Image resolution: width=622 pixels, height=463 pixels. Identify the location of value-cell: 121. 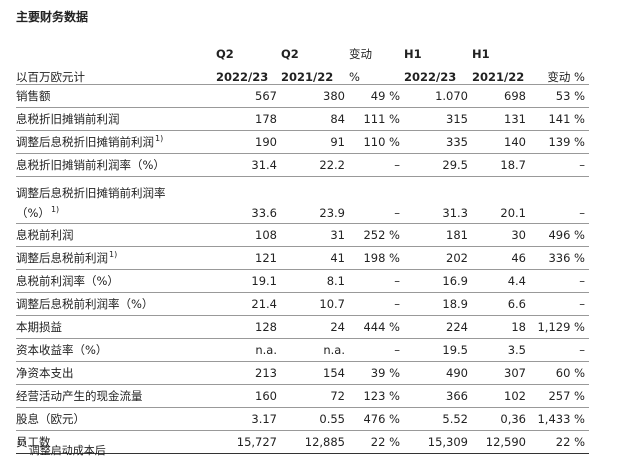
(248, 258).